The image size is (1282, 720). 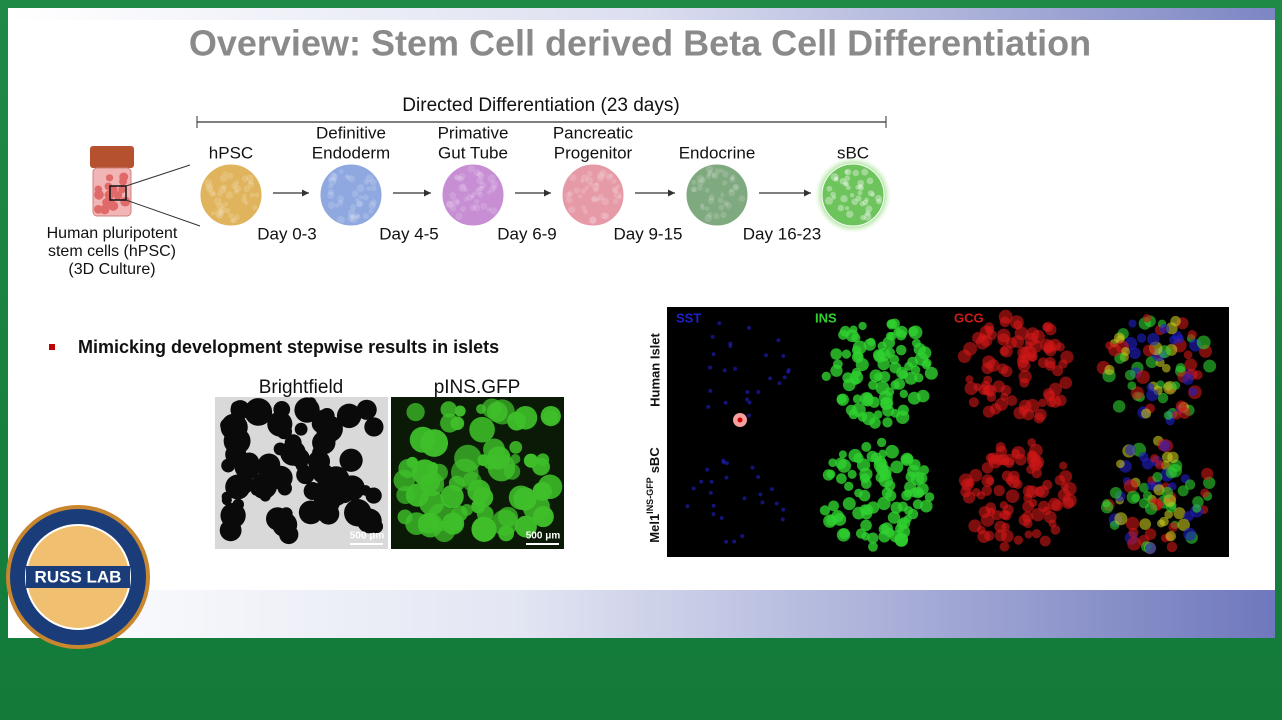 What do you see at coordinates (969, 317) in the screenshot?
I see `channel-label: GCG` at bounding box center [969, 317].